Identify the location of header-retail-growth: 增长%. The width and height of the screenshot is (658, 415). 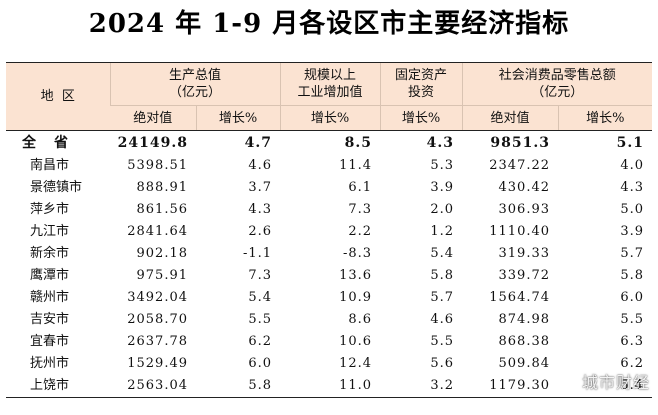
(605, 118).